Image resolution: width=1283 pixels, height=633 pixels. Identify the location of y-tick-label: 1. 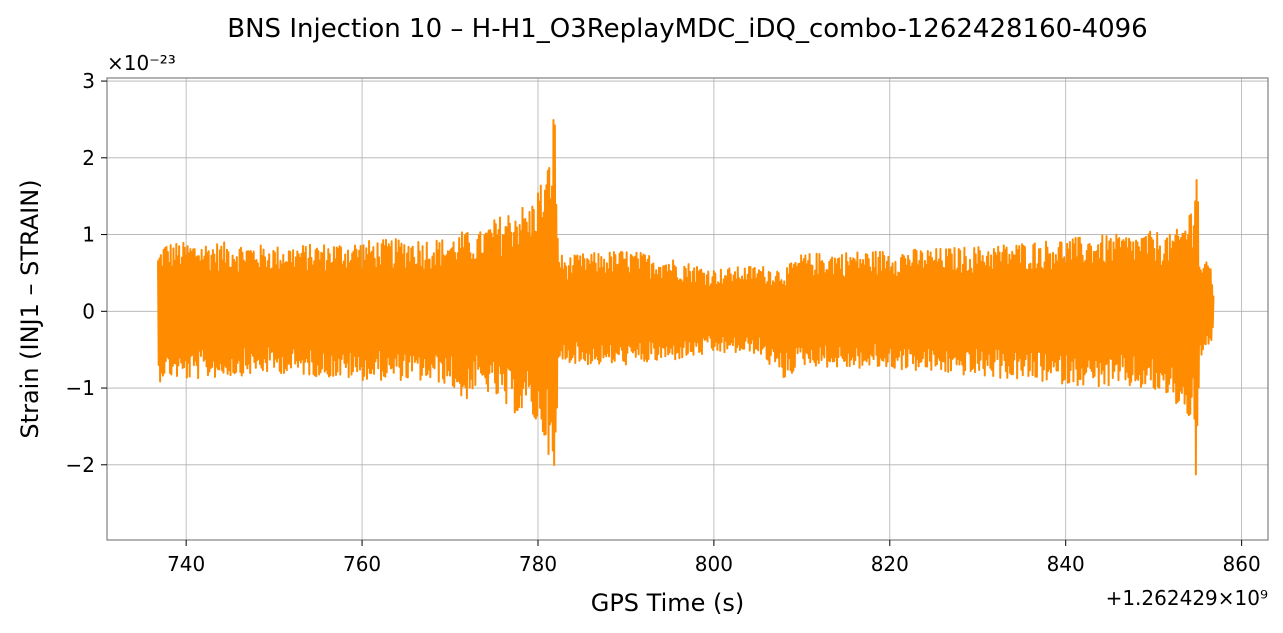
(88, 235).